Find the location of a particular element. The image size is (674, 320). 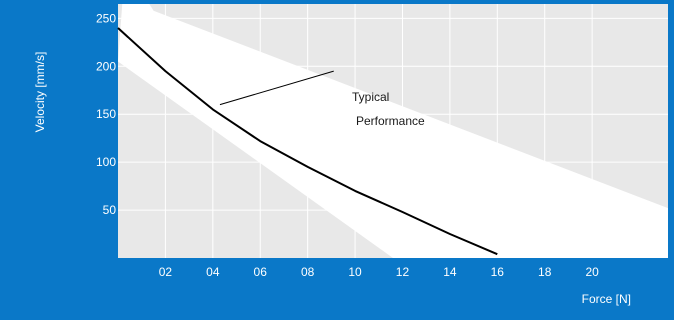

x-axis-ticks: 02 04 06 08 10 12 14 16 18 20 is located at coordinates (379, 272).